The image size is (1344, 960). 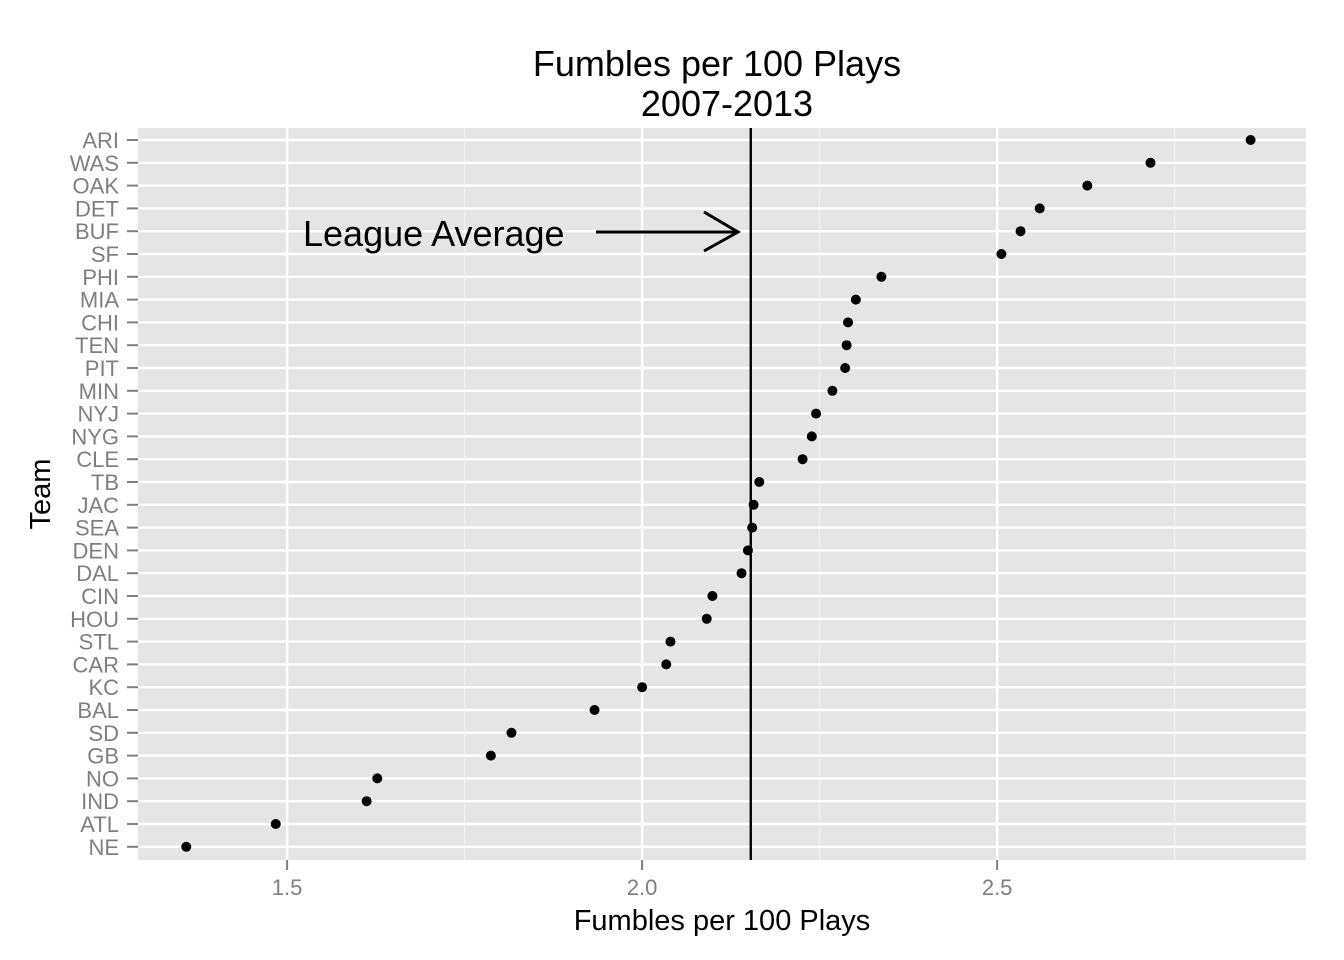 What do you see at coordinates (96, 186) in the screenshot?
I see `y-tick-label-oak: OAK` at bounding box center [96, 186].